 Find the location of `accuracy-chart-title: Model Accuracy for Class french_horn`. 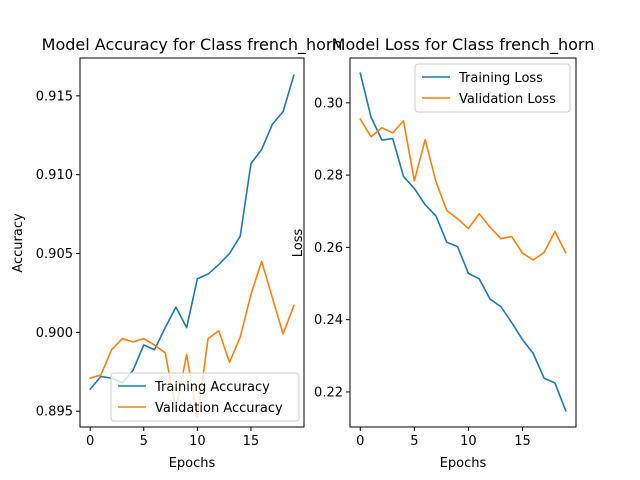

accuracy-chart-title: Model Accuracy for Class french_horn is located at coordinates (192, 45).